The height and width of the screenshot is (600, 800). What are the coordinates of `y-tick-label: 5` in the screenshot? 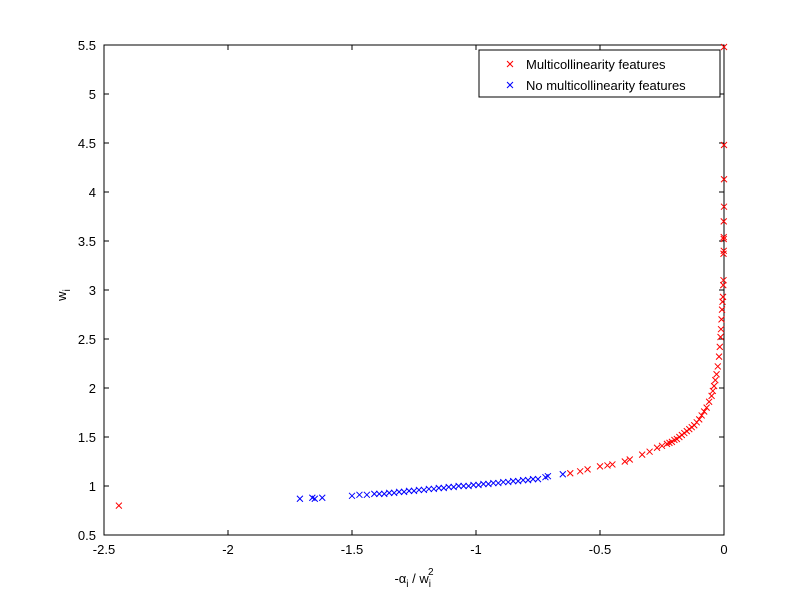 It's located at (92, 94).